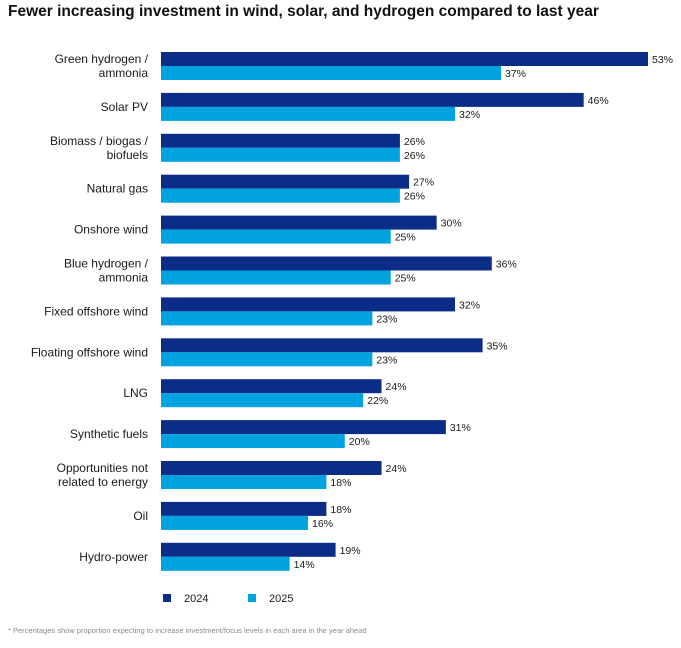 This screenshot has height=648, width=681. What do you see at coordinates (106, 271) in the screenshot?
I see `category-label: Blue hydrogen / ammonia` at bounding box center [106, 271].